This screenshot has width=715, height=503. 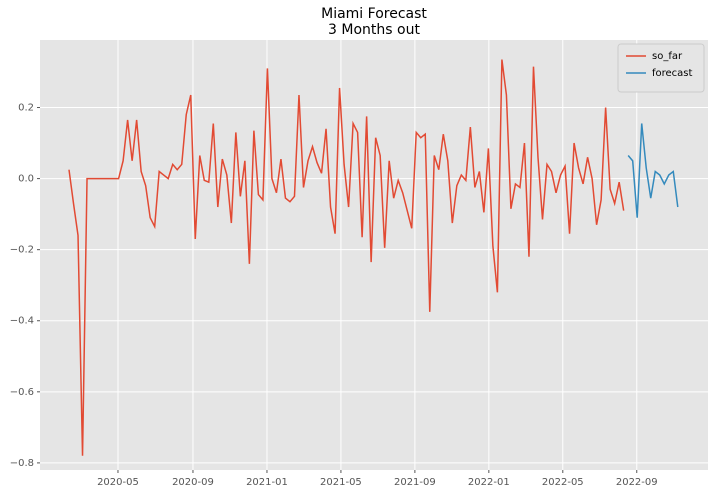 I want to click on y-tick-label: −0.4, so click(x=22, y=321).